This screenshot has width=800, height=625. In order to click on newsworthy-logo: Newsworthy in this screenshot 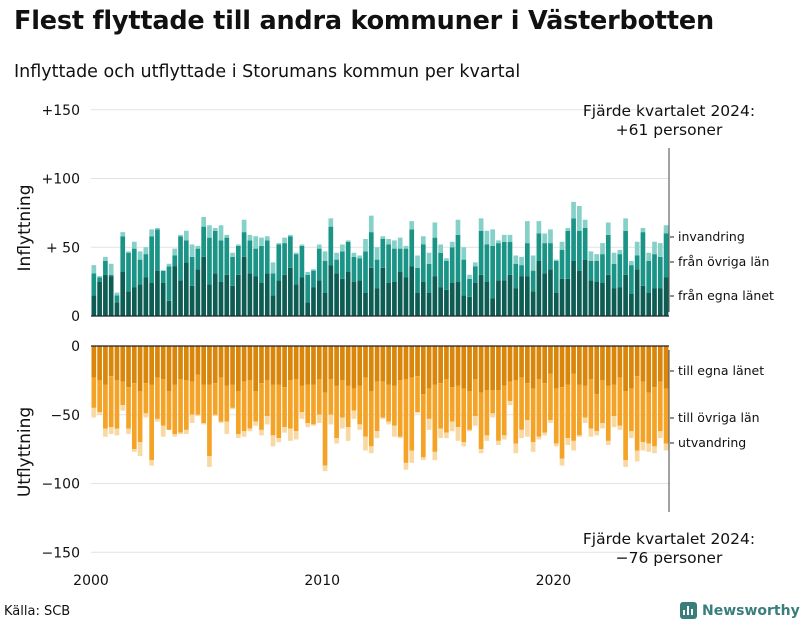, I will do `click(740, 610)`.